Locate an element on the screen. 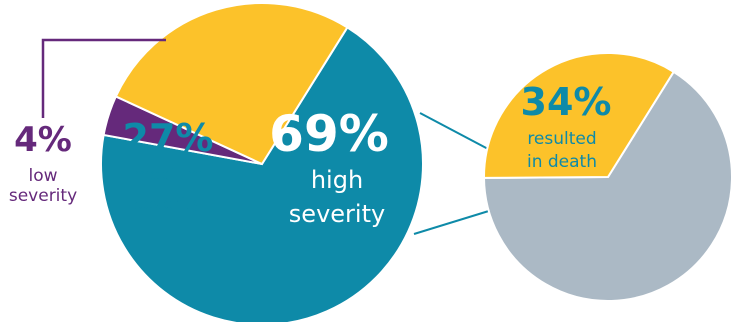  high-severity-percent: 69% is located at coordinates (329, 134).